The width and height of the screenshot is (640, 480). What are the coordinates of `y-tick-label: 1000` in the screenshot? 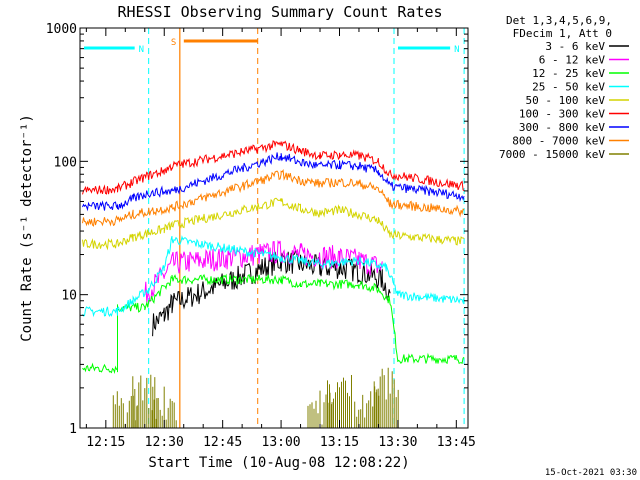 It's located at (61, 29).